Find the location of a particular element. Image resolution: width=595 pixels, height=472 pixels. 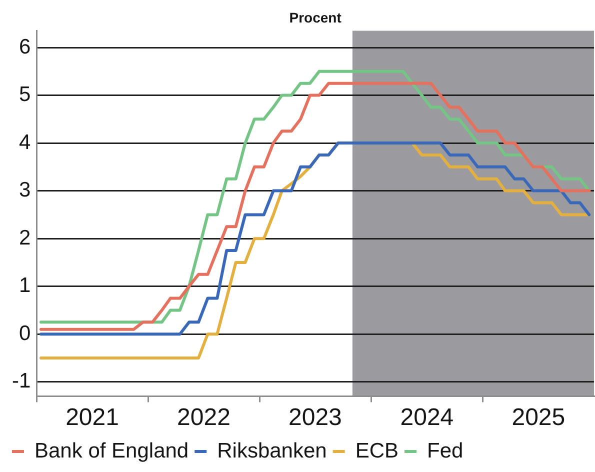

y-tick-label: 1 is located at coordinates (24, 286).